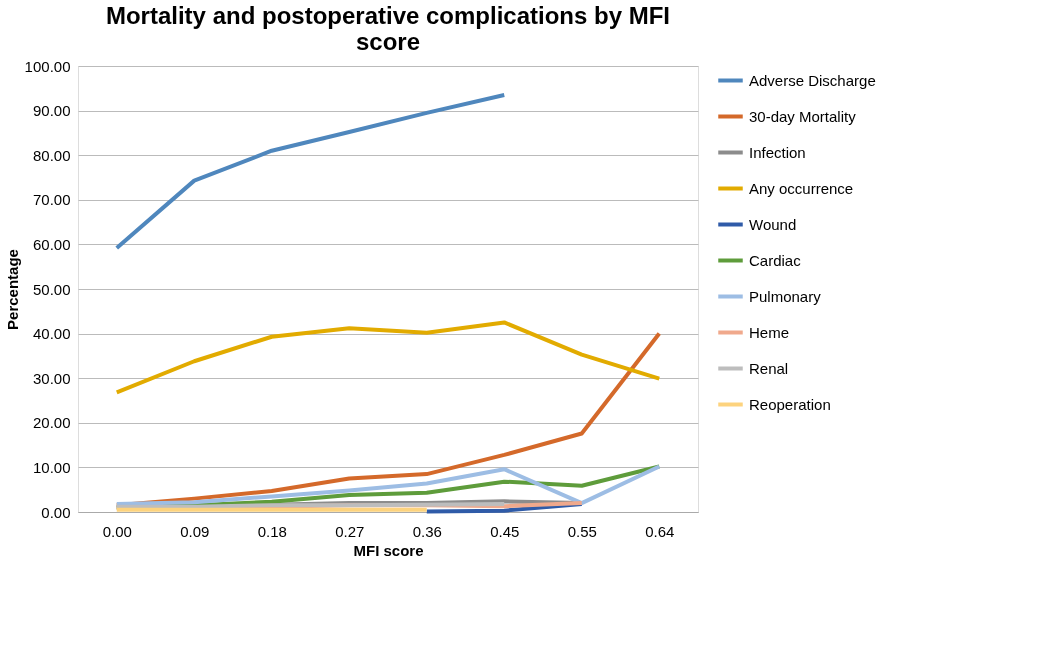 This screenshot has width=1059, height=654. What do you see at coordinates (505, 531) in the screenshot?
I see `x-tick-label: 0.45` at bounding box center [505, 531].